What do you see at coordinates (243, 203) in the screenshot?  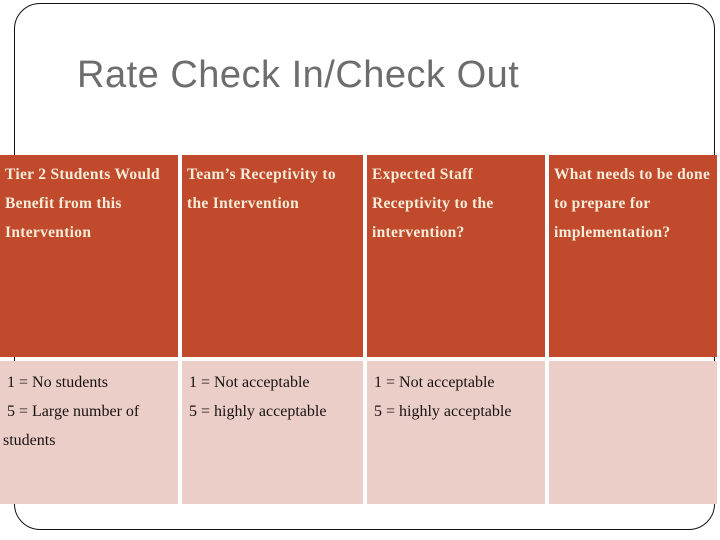 I see `header-line: the Intervention` at bounding box center [243, 203].